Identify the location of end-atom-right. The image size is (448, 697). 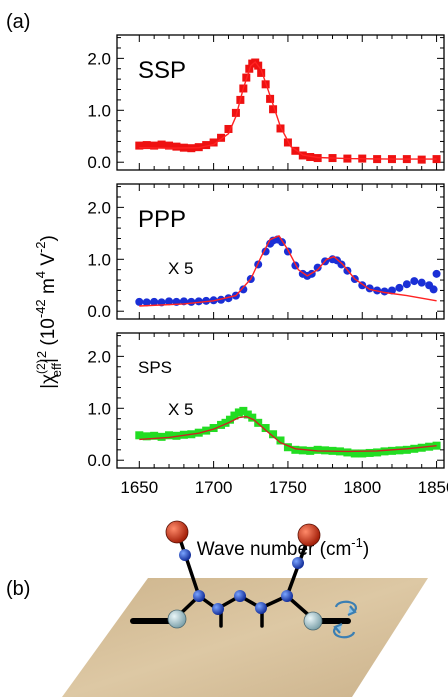
(313, 621).